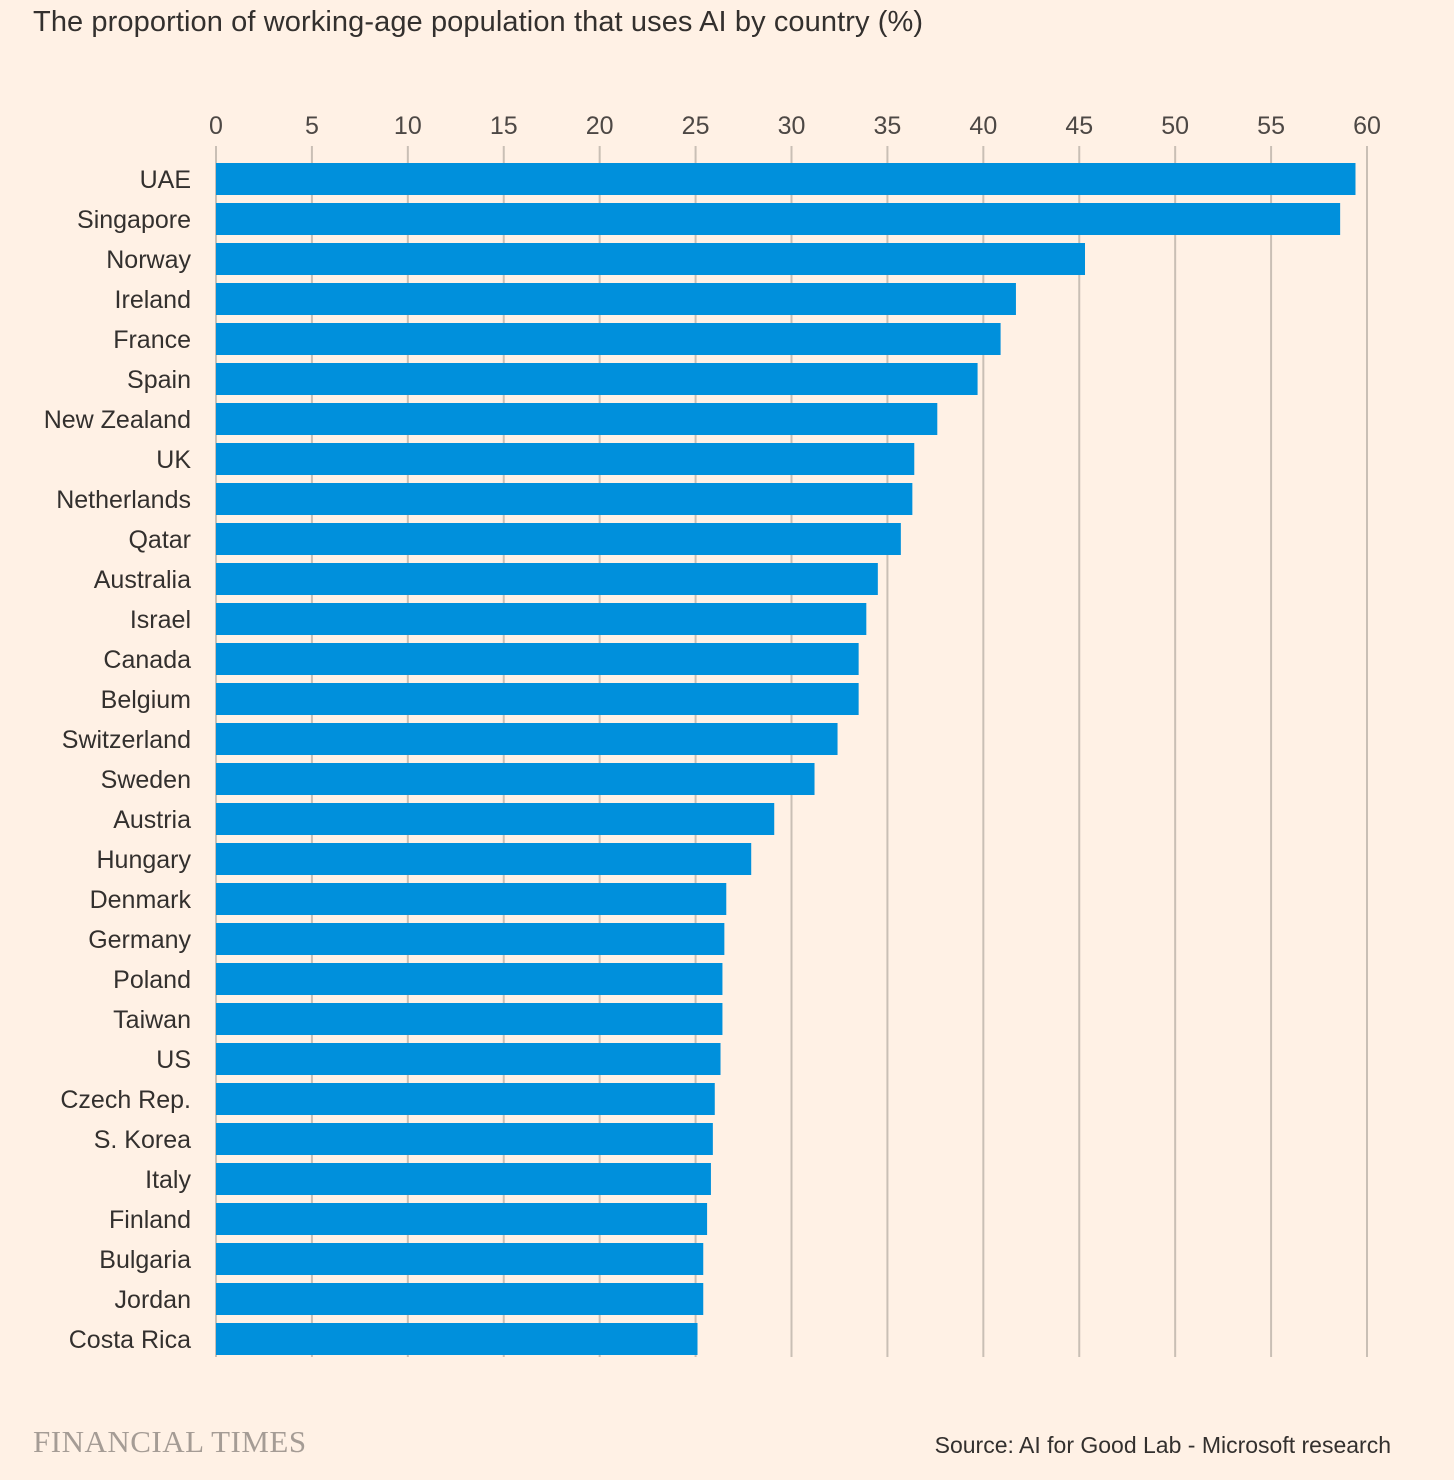 The width and height of the screenshot is (1454, 1480). Describe the element at coordinates (600, 126) in the screenshot. I see `x-tick-label: 20` at that location.